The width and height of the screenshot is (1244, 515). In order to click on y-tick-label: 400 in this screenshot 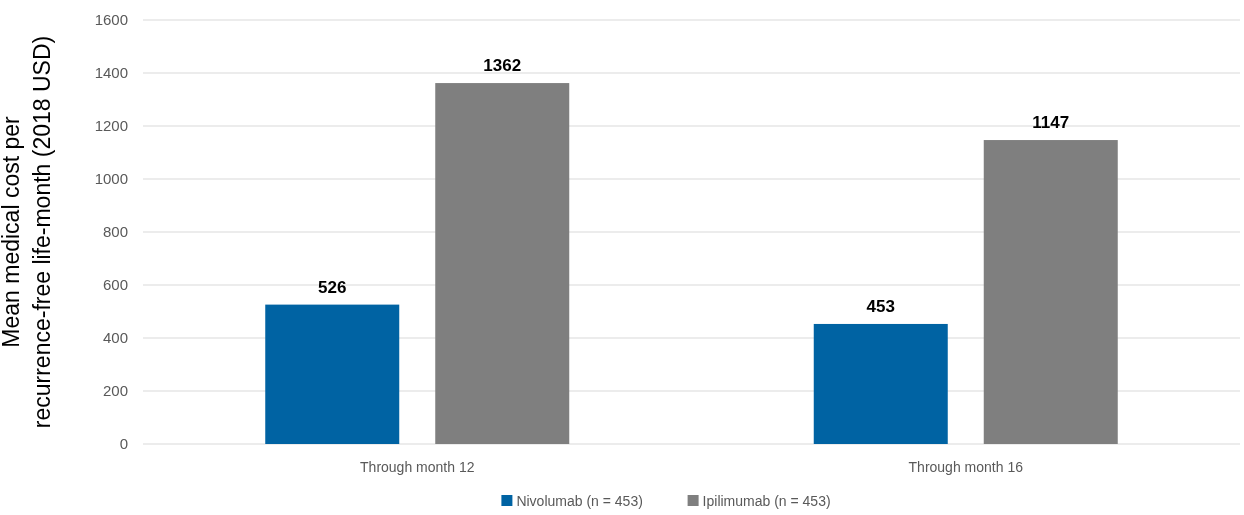, I will do `click(115, 338)`.